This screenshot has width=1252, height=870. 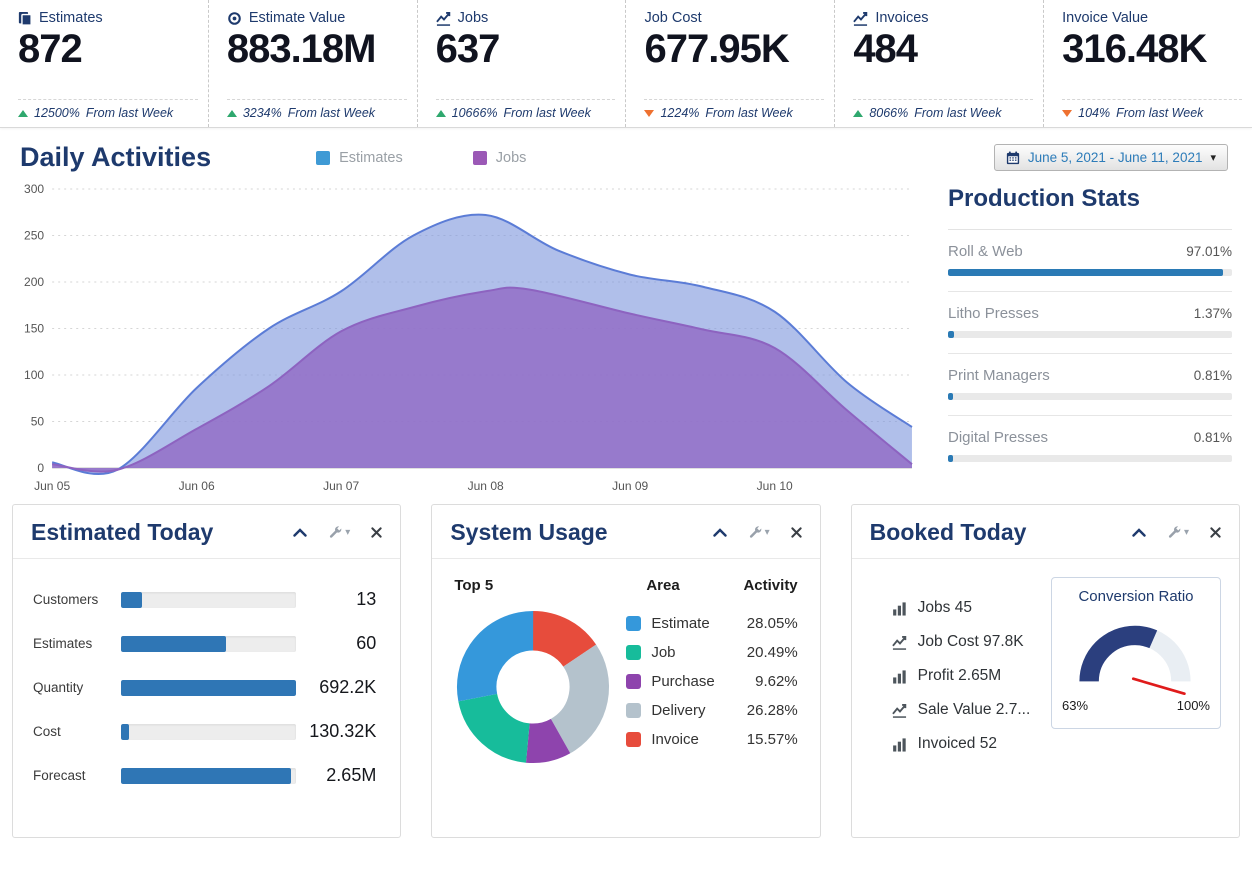 I want to click on kpi-card-job-cost: Job Cost 677.95K 1224% From last Week, so click(x=729, y=63).